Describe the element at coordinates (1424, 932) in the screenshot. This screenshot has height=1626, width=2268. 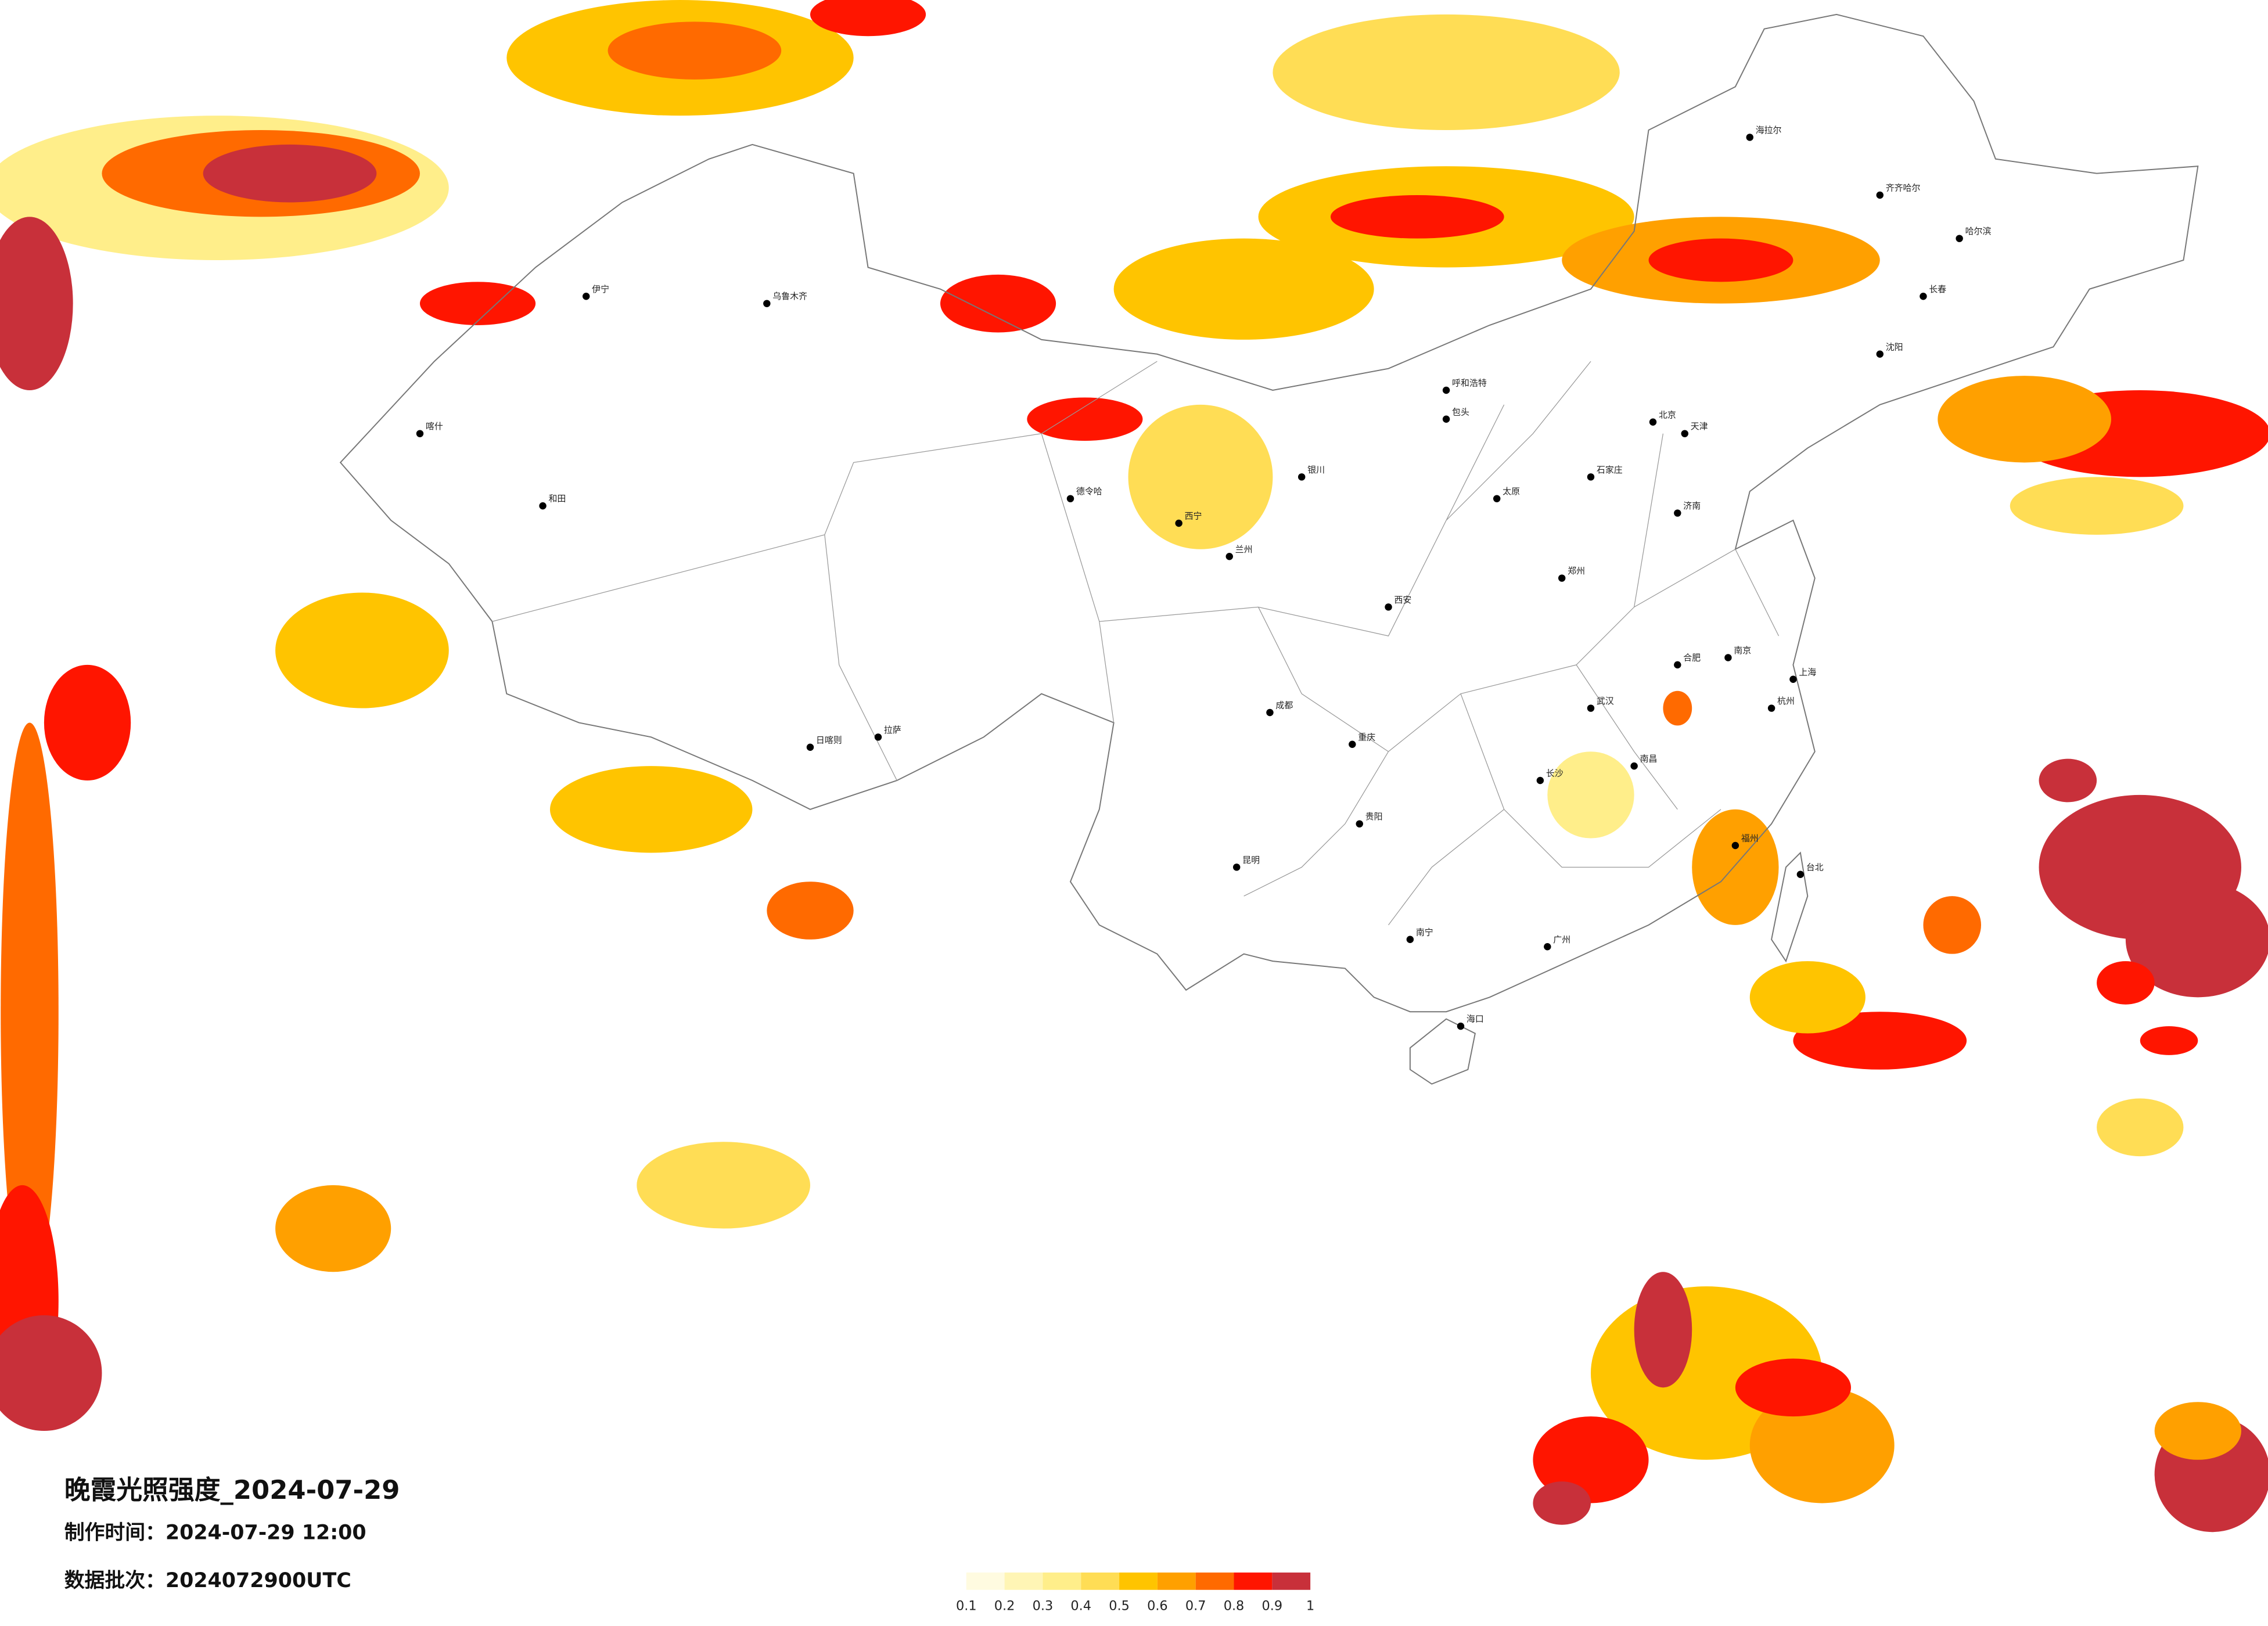
I see `city-label: 南宁` at that location.